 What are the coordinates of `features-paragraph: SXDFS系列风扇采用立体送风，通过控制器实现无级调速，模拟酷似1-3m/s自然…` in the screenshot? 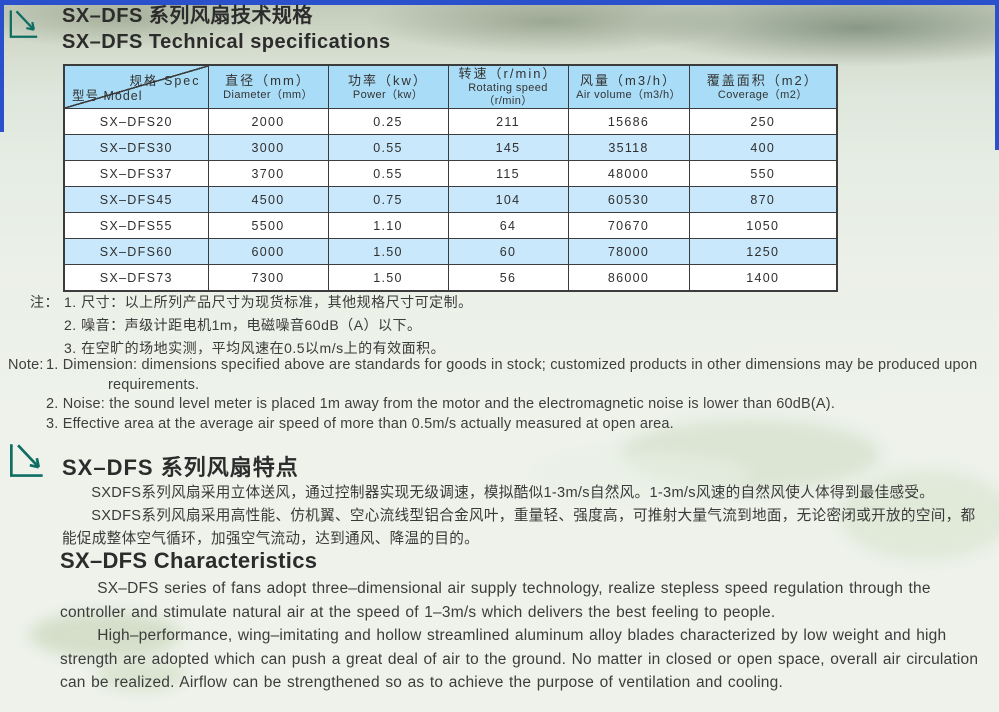 It's located at (513, 493).